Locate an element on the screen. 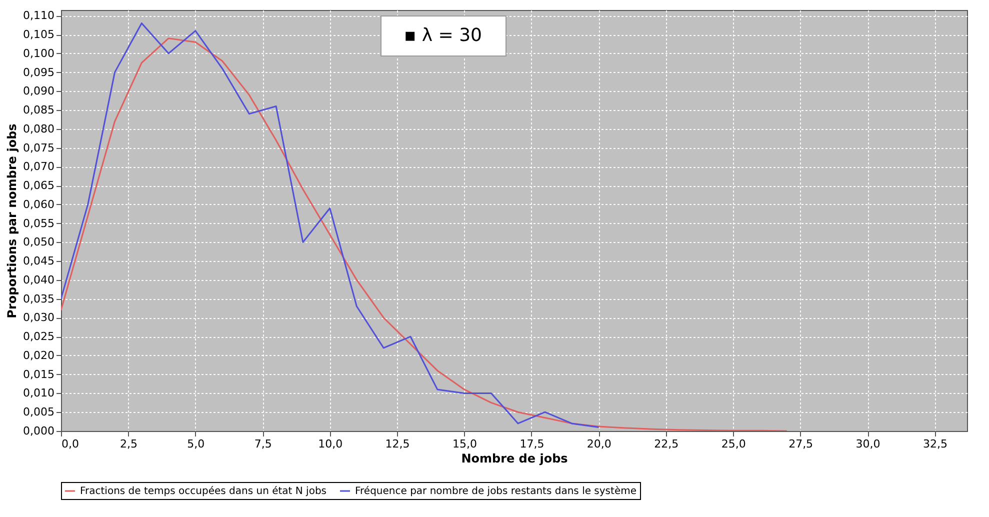 The height and width of the screenshot is (517, 989). x-tick-label: 25,0 is located at coordinates (733, 444).